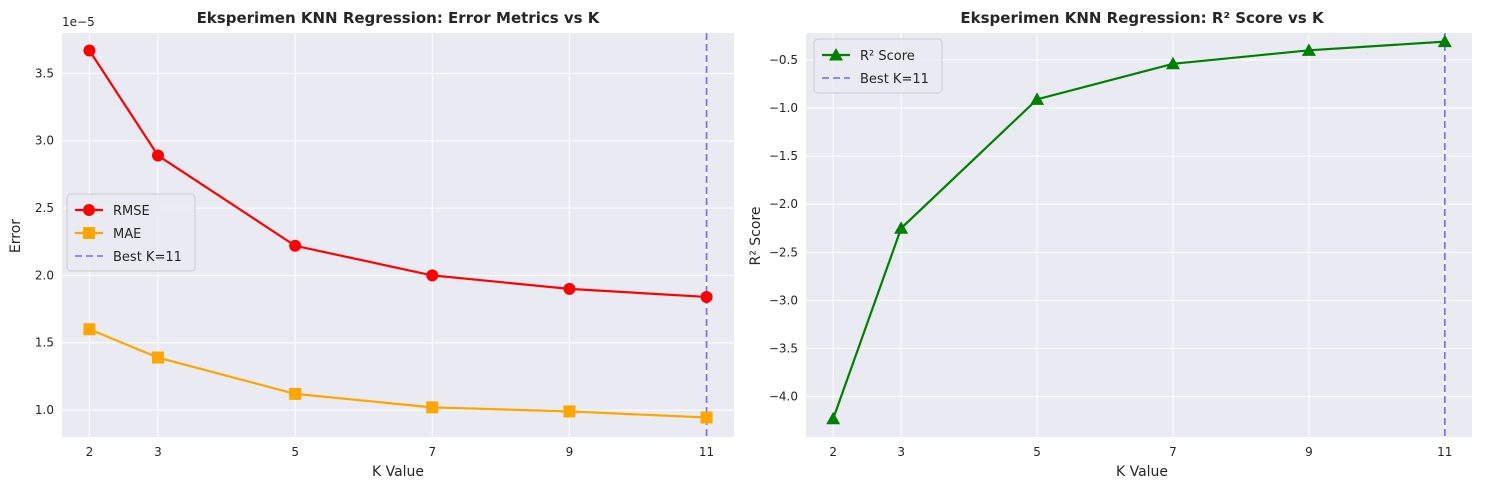 The width and height of the screenshot is (1490, 490). Describe the element at coordinates (44, 73) in the screenshot. I see `y-tick-label: 3.5` at that location.